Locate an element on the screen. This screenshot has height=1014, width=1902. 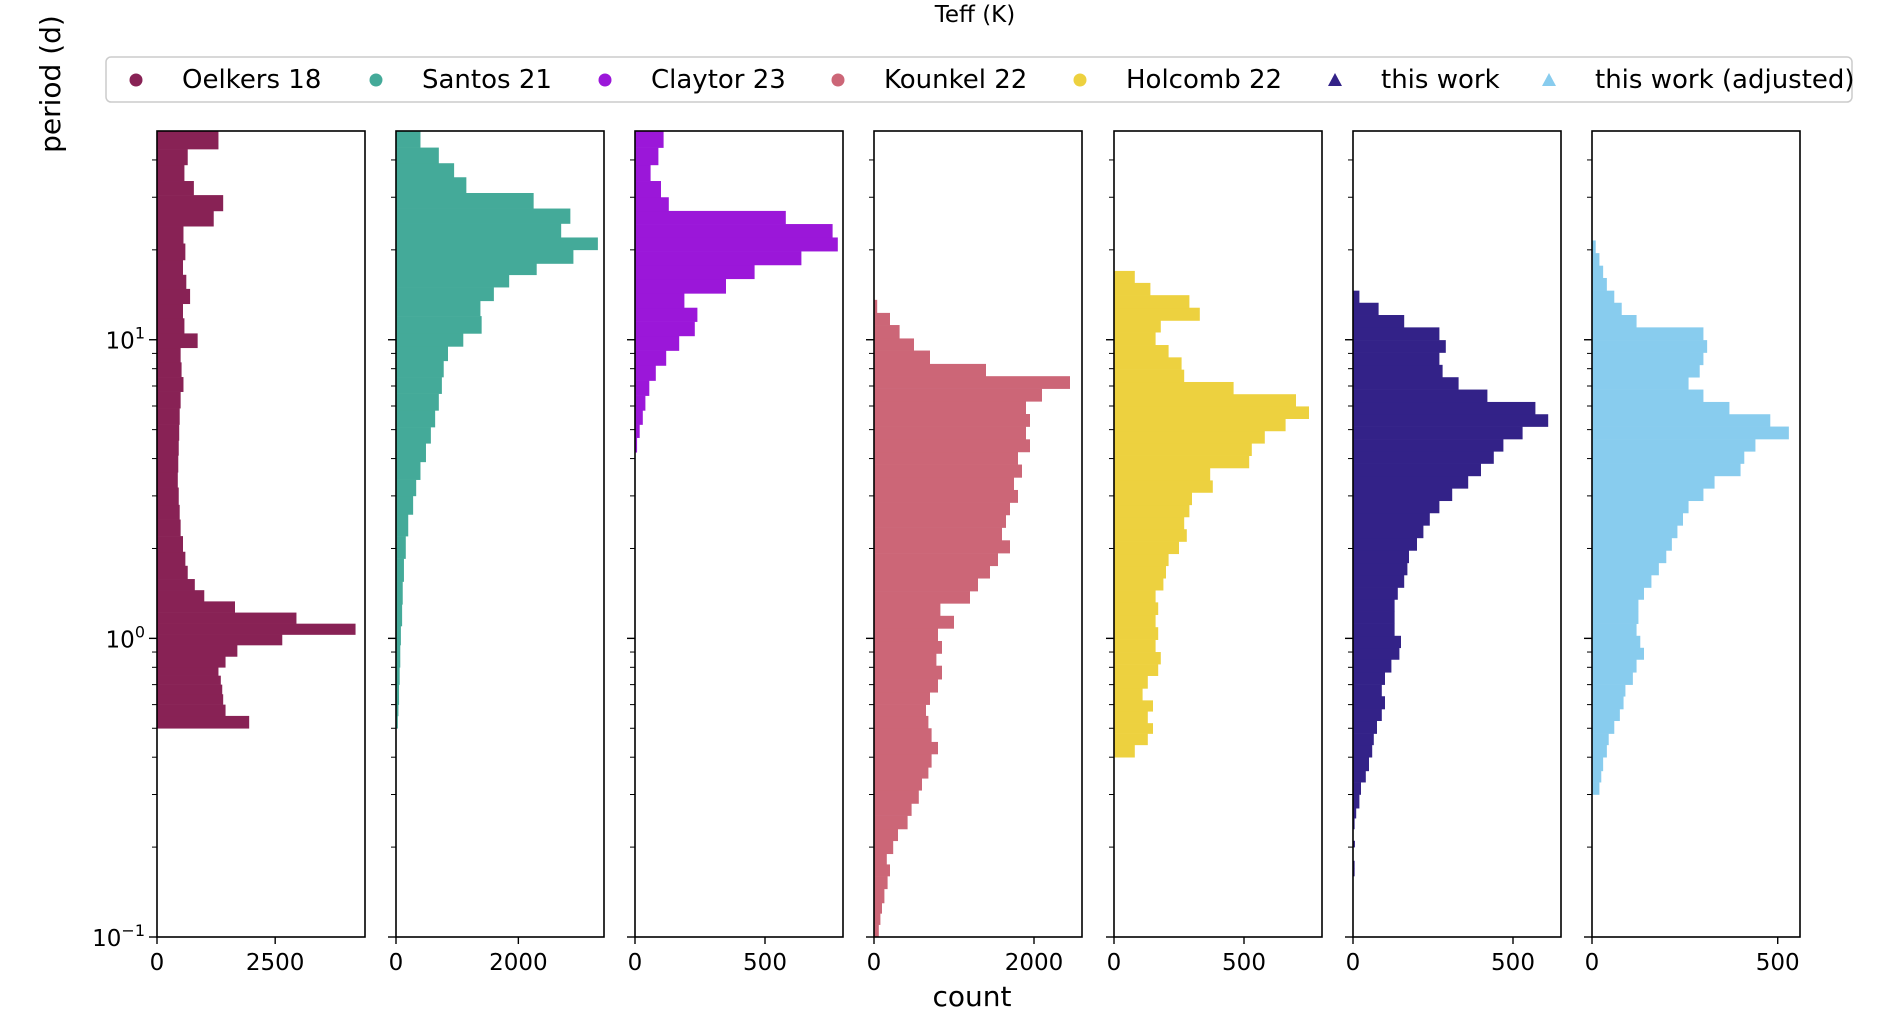
x-axis-label: count is located at coordinates (972, 996).